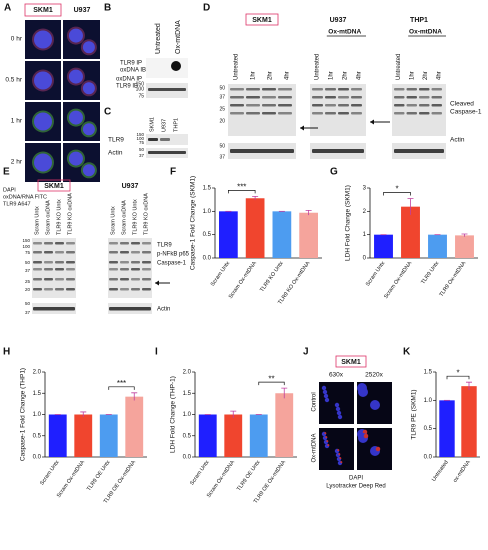 This screenshot has height=550, width=488. What do you see at coordinates (50, 472) in the screenshot?
I see `x-tick-label: Scram Untx` at bounding box center [50, 472].